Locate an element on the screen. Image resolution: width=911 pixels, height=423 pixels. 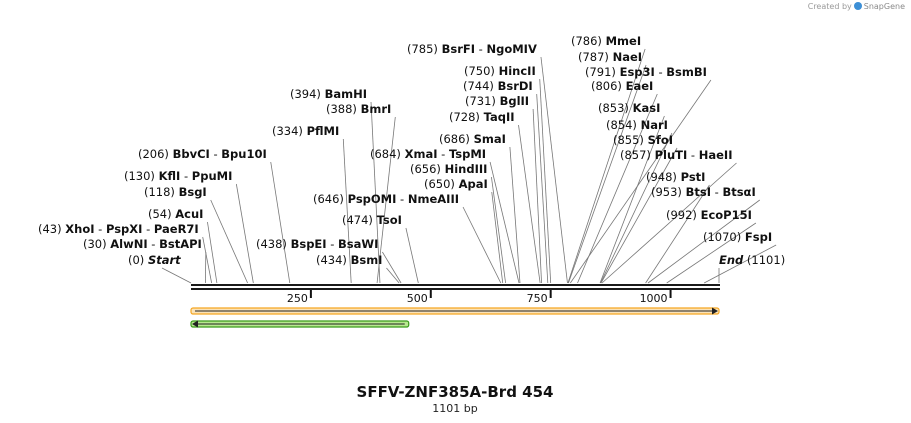
site-label-psti: (948) PstI is located at coordinates (675, 177).